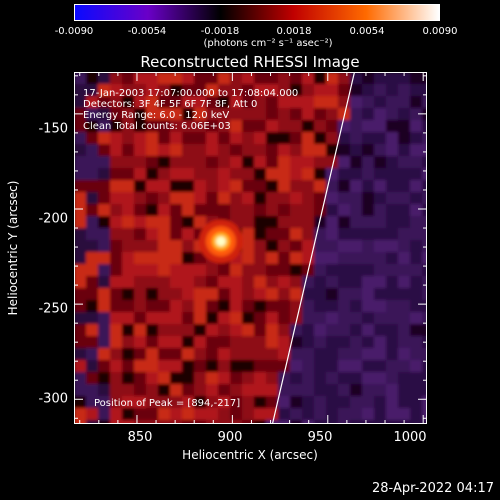 This screenshot has height=500, width=500. I want to click on peak-position-label: Position of Peak = [894,-217], so click(167, 403).